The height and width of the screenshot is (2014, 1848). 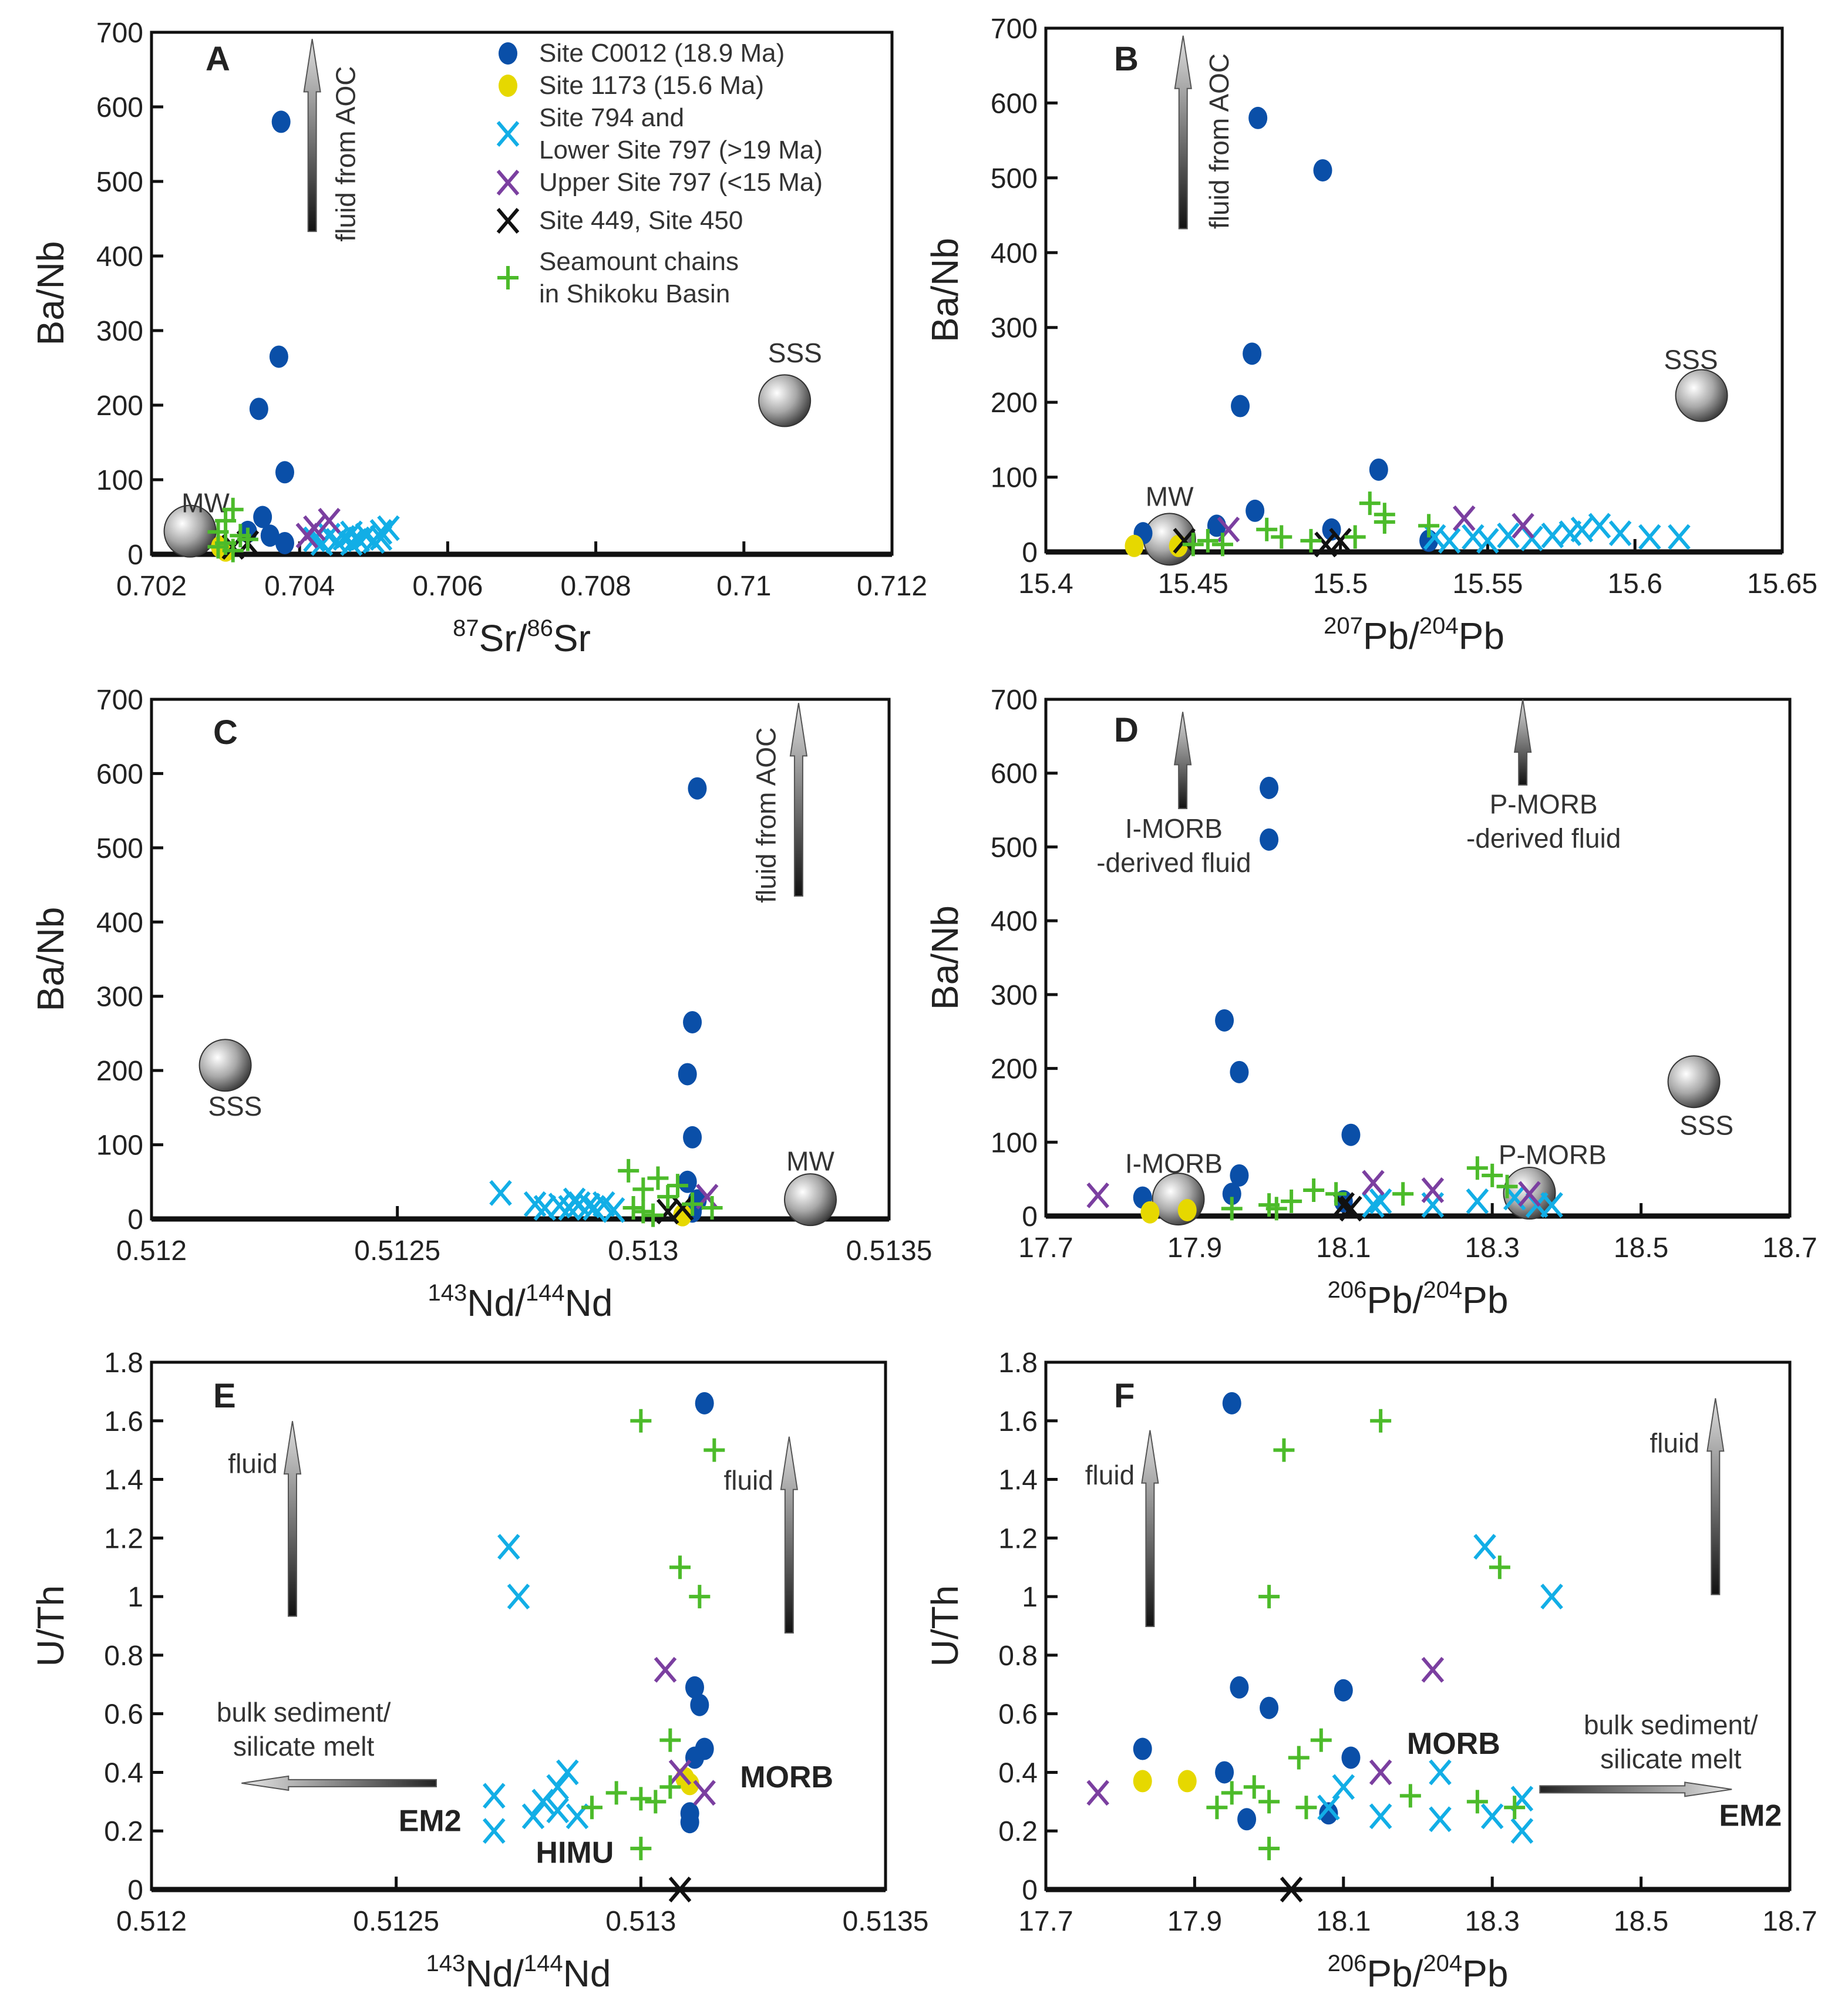 What do you see at coordinates (447, 586) in the screenshot?
I see `x-tick-label: 0.706` at bounding box center [447, 586].